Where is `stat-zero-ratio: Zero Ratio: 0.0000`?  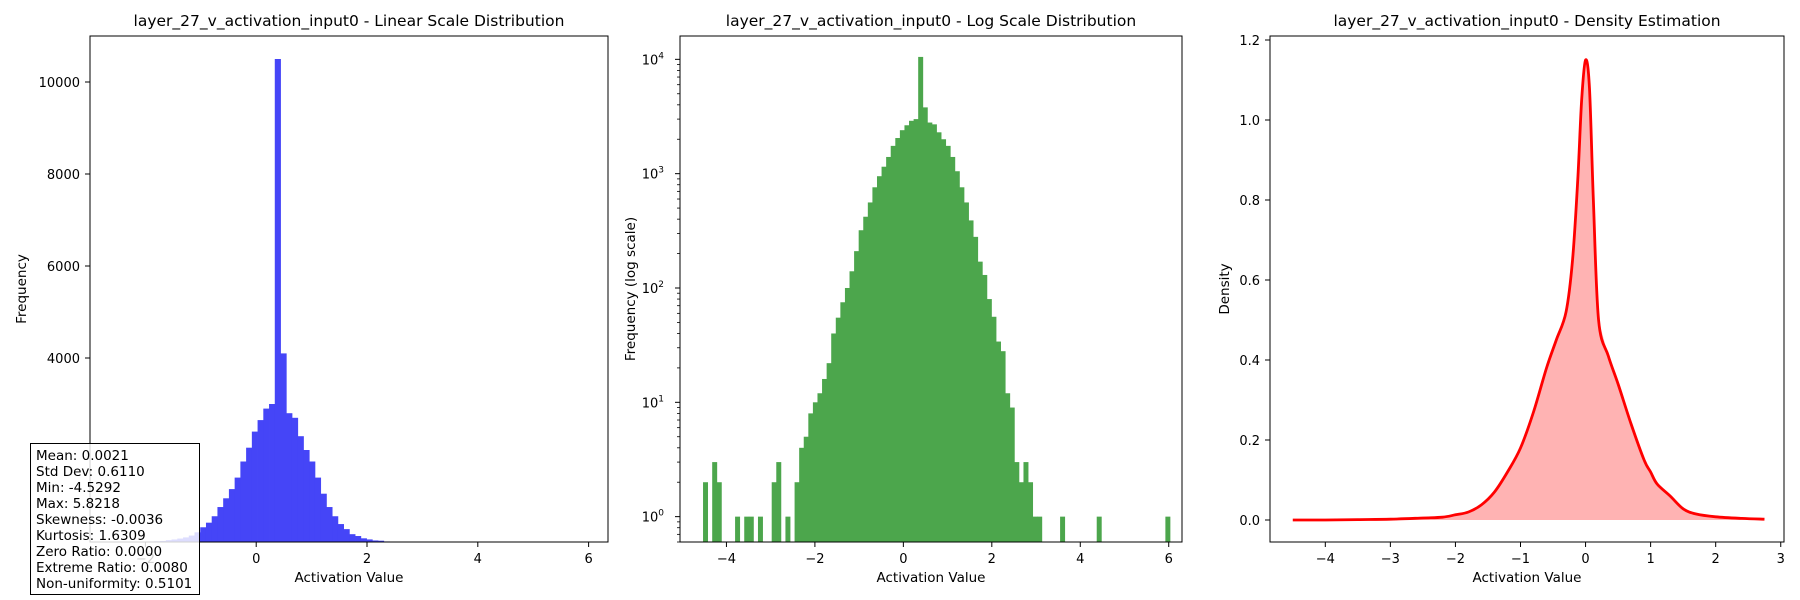
stat-zero-ratio: Zero Ratio: 0.0000 is located at coordinates (99, 552).